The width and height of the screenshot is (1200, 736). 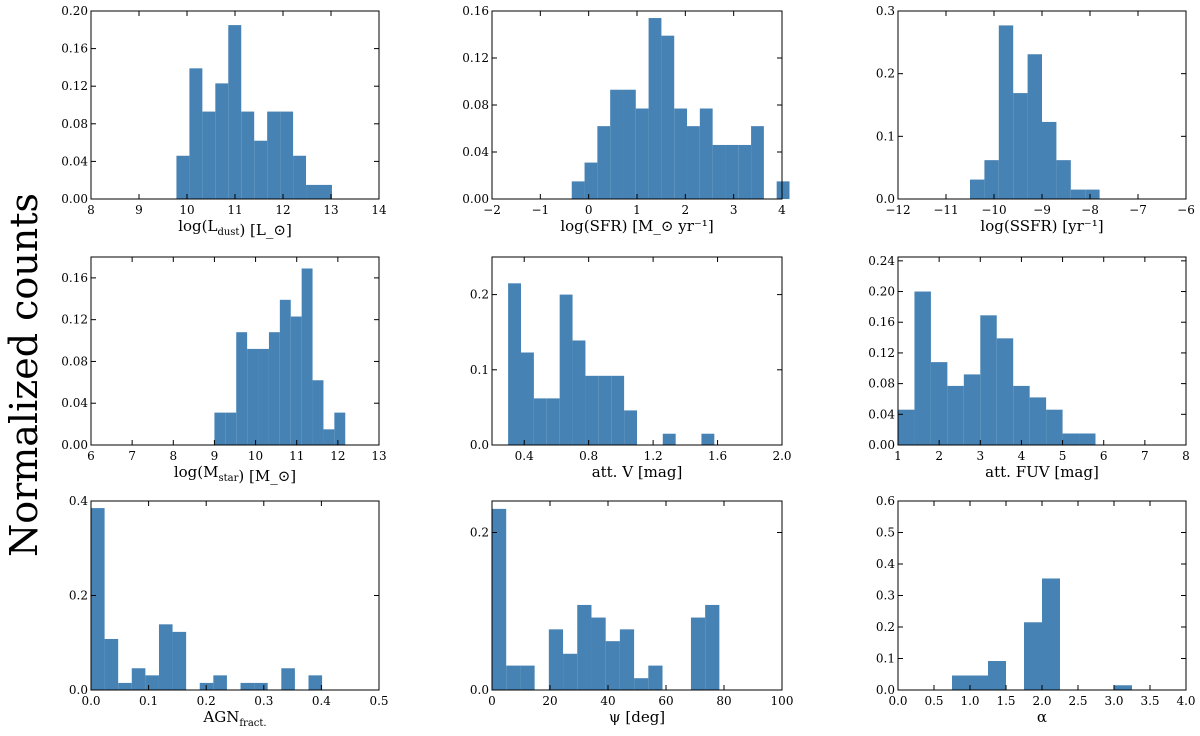 I want to click on x-tick-label: −12, so click(x=897, y=210).